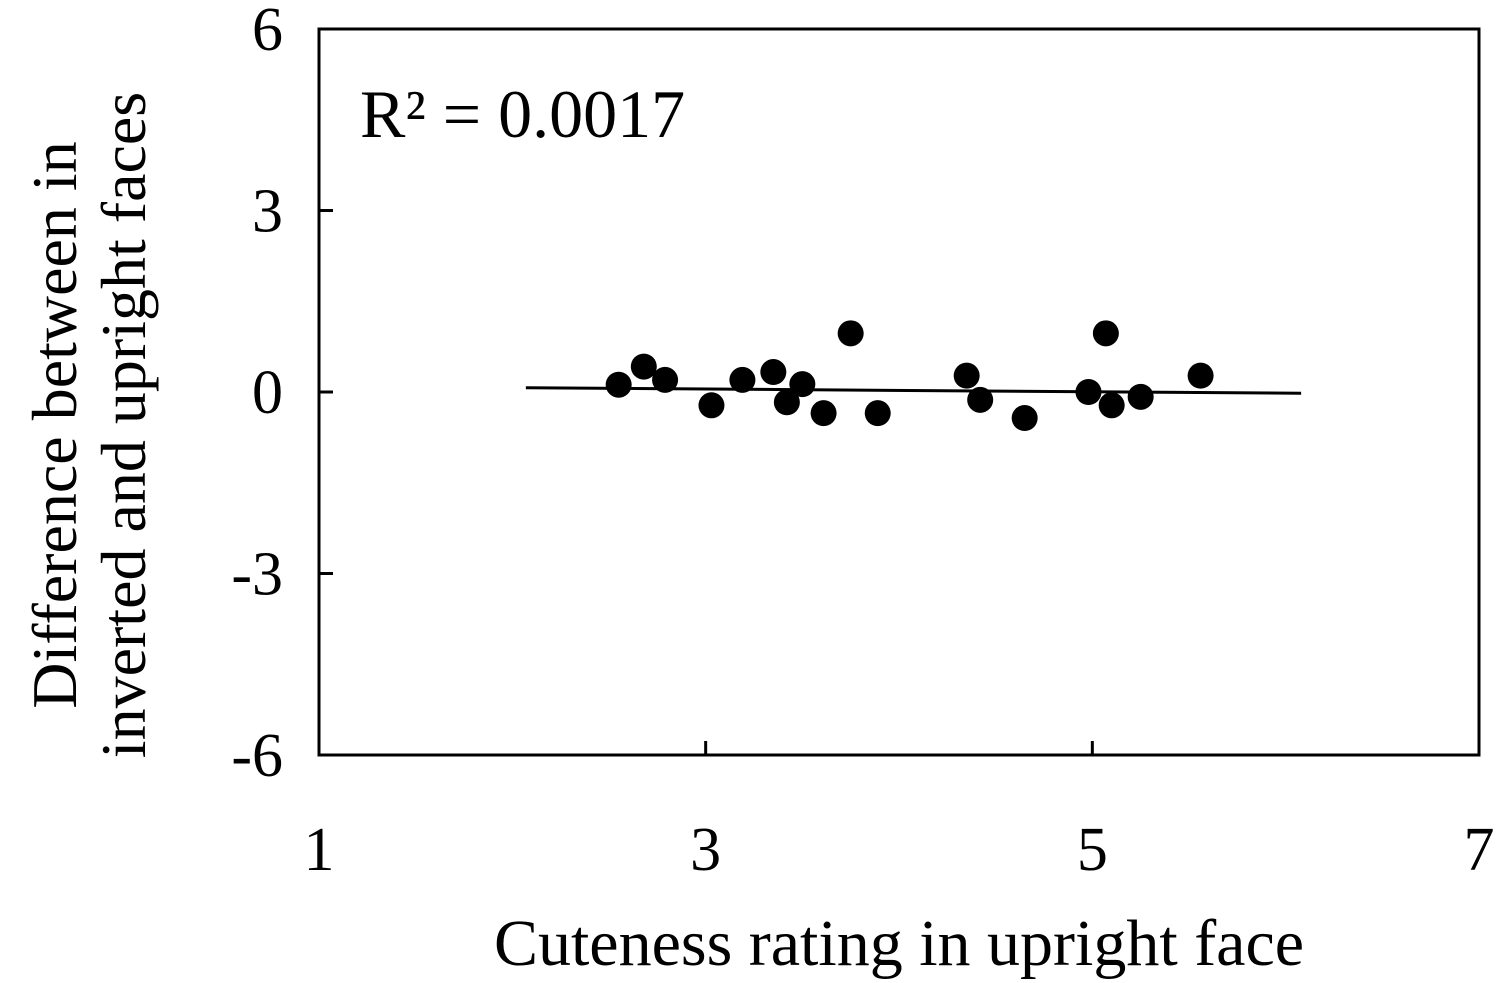  What do you see at coordinates (1479, 850) in the screenshot?
I see `x-tick-label: 7` at bounding box center [1479, 850].